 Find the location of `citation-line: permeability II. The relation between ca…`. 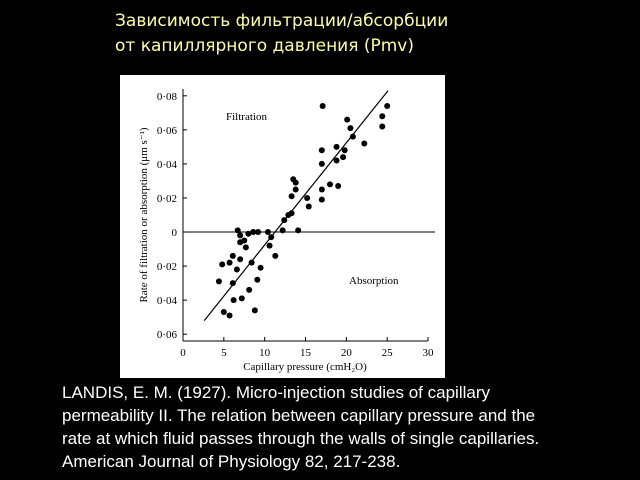

citation-line: permeability II. The relation between ca… is located at coordinates (298, 415).